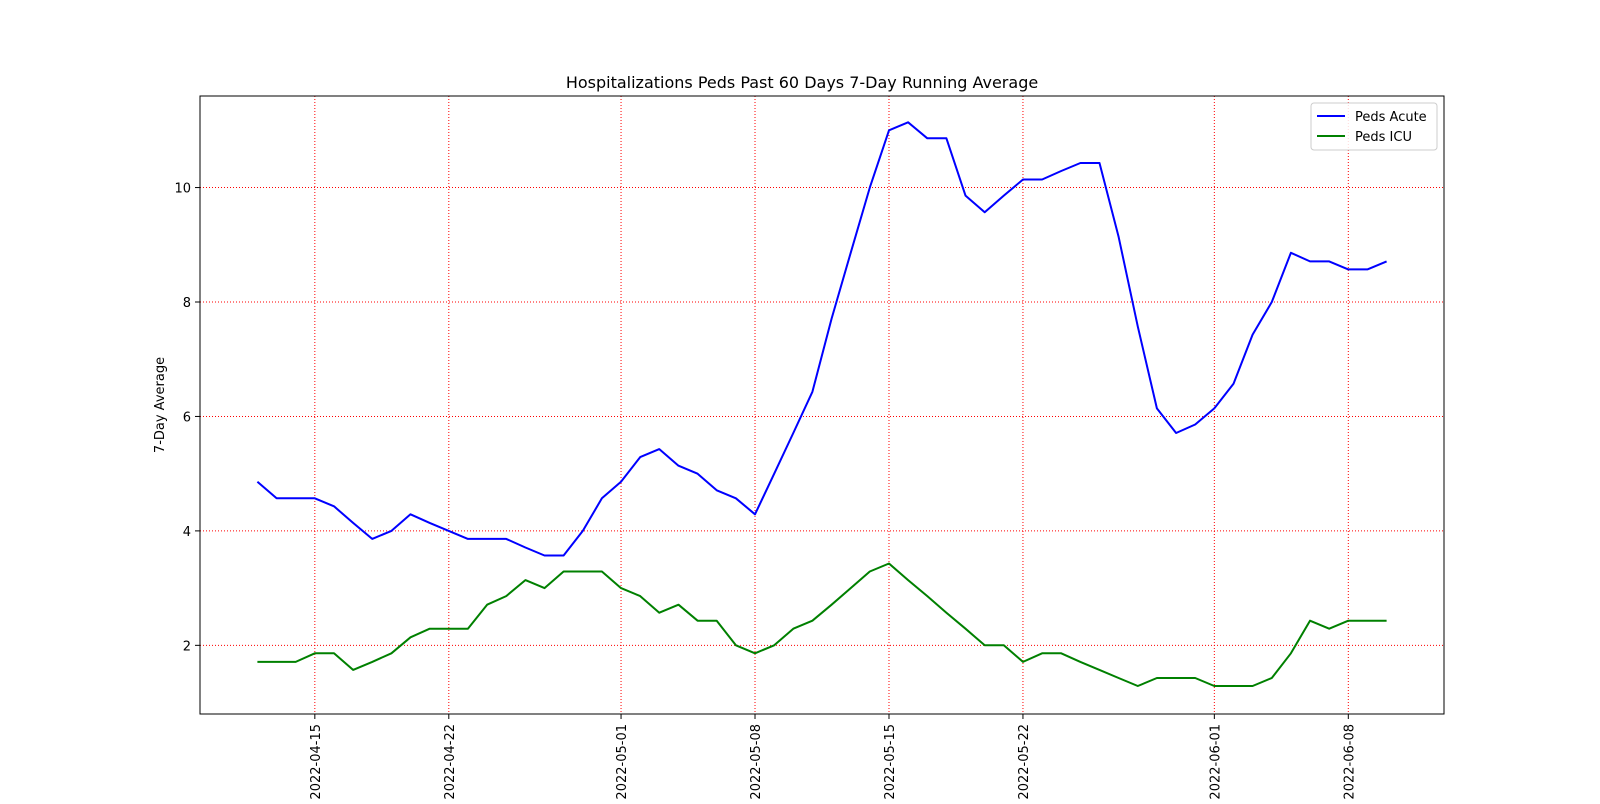  I want to click on legend: Peds Acute Peds ICU, so click(1374, 126).